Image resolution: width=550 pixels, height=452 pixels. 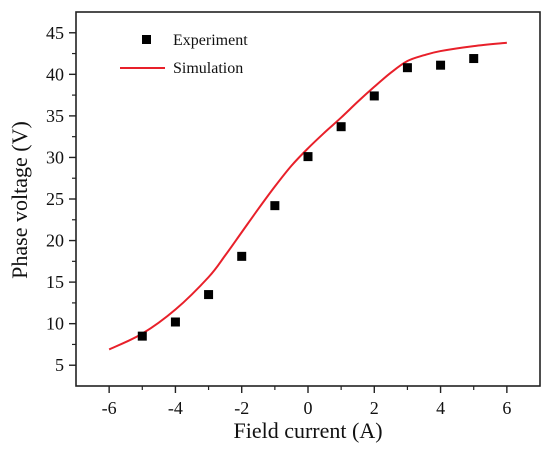 What do you see at coordinates (241, 408) in the screenshot?
I see `x-tick-label: -2` at bounding box center [241, 408].